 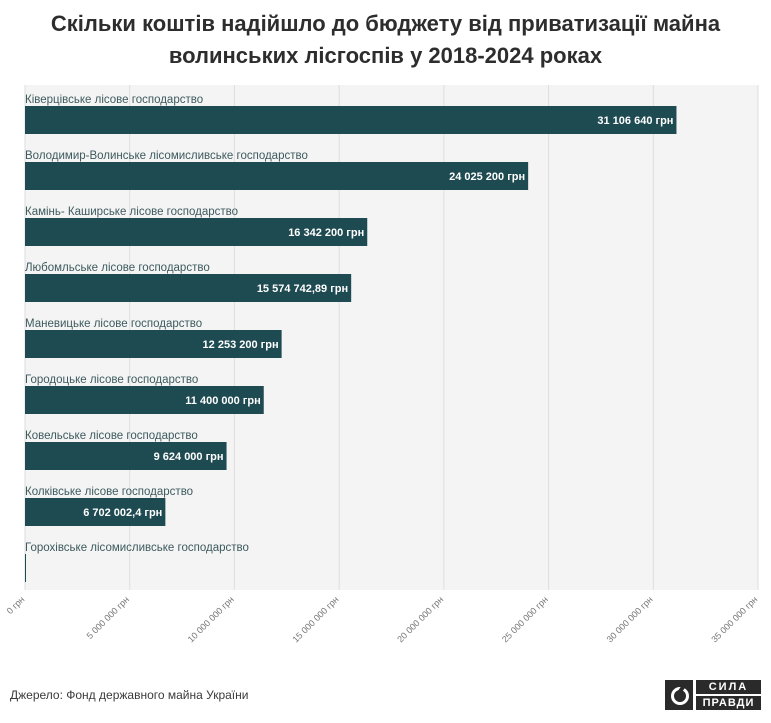 I want to click on logo-mark-icon, so click(x=679, y=695).